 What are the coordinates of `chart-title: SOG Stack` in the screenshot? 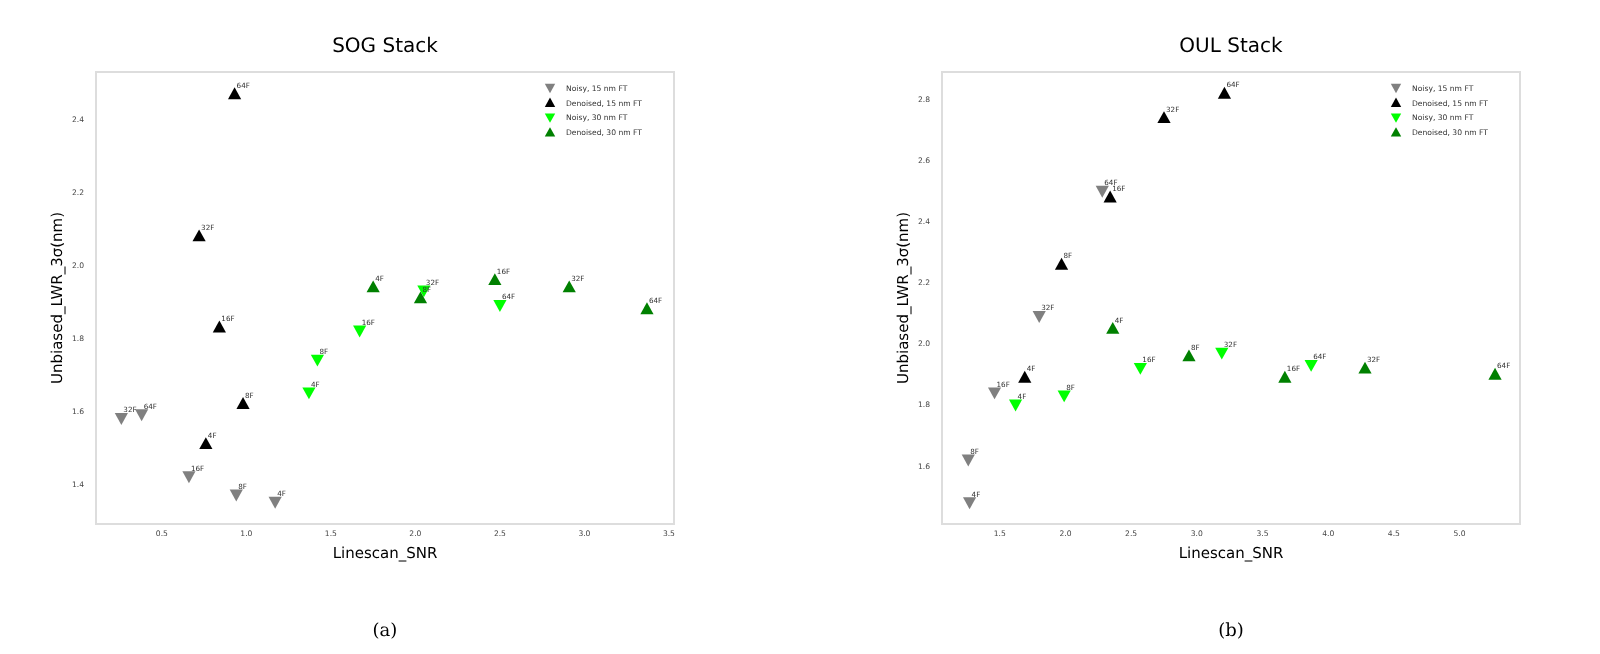 It's located at (385, 47).